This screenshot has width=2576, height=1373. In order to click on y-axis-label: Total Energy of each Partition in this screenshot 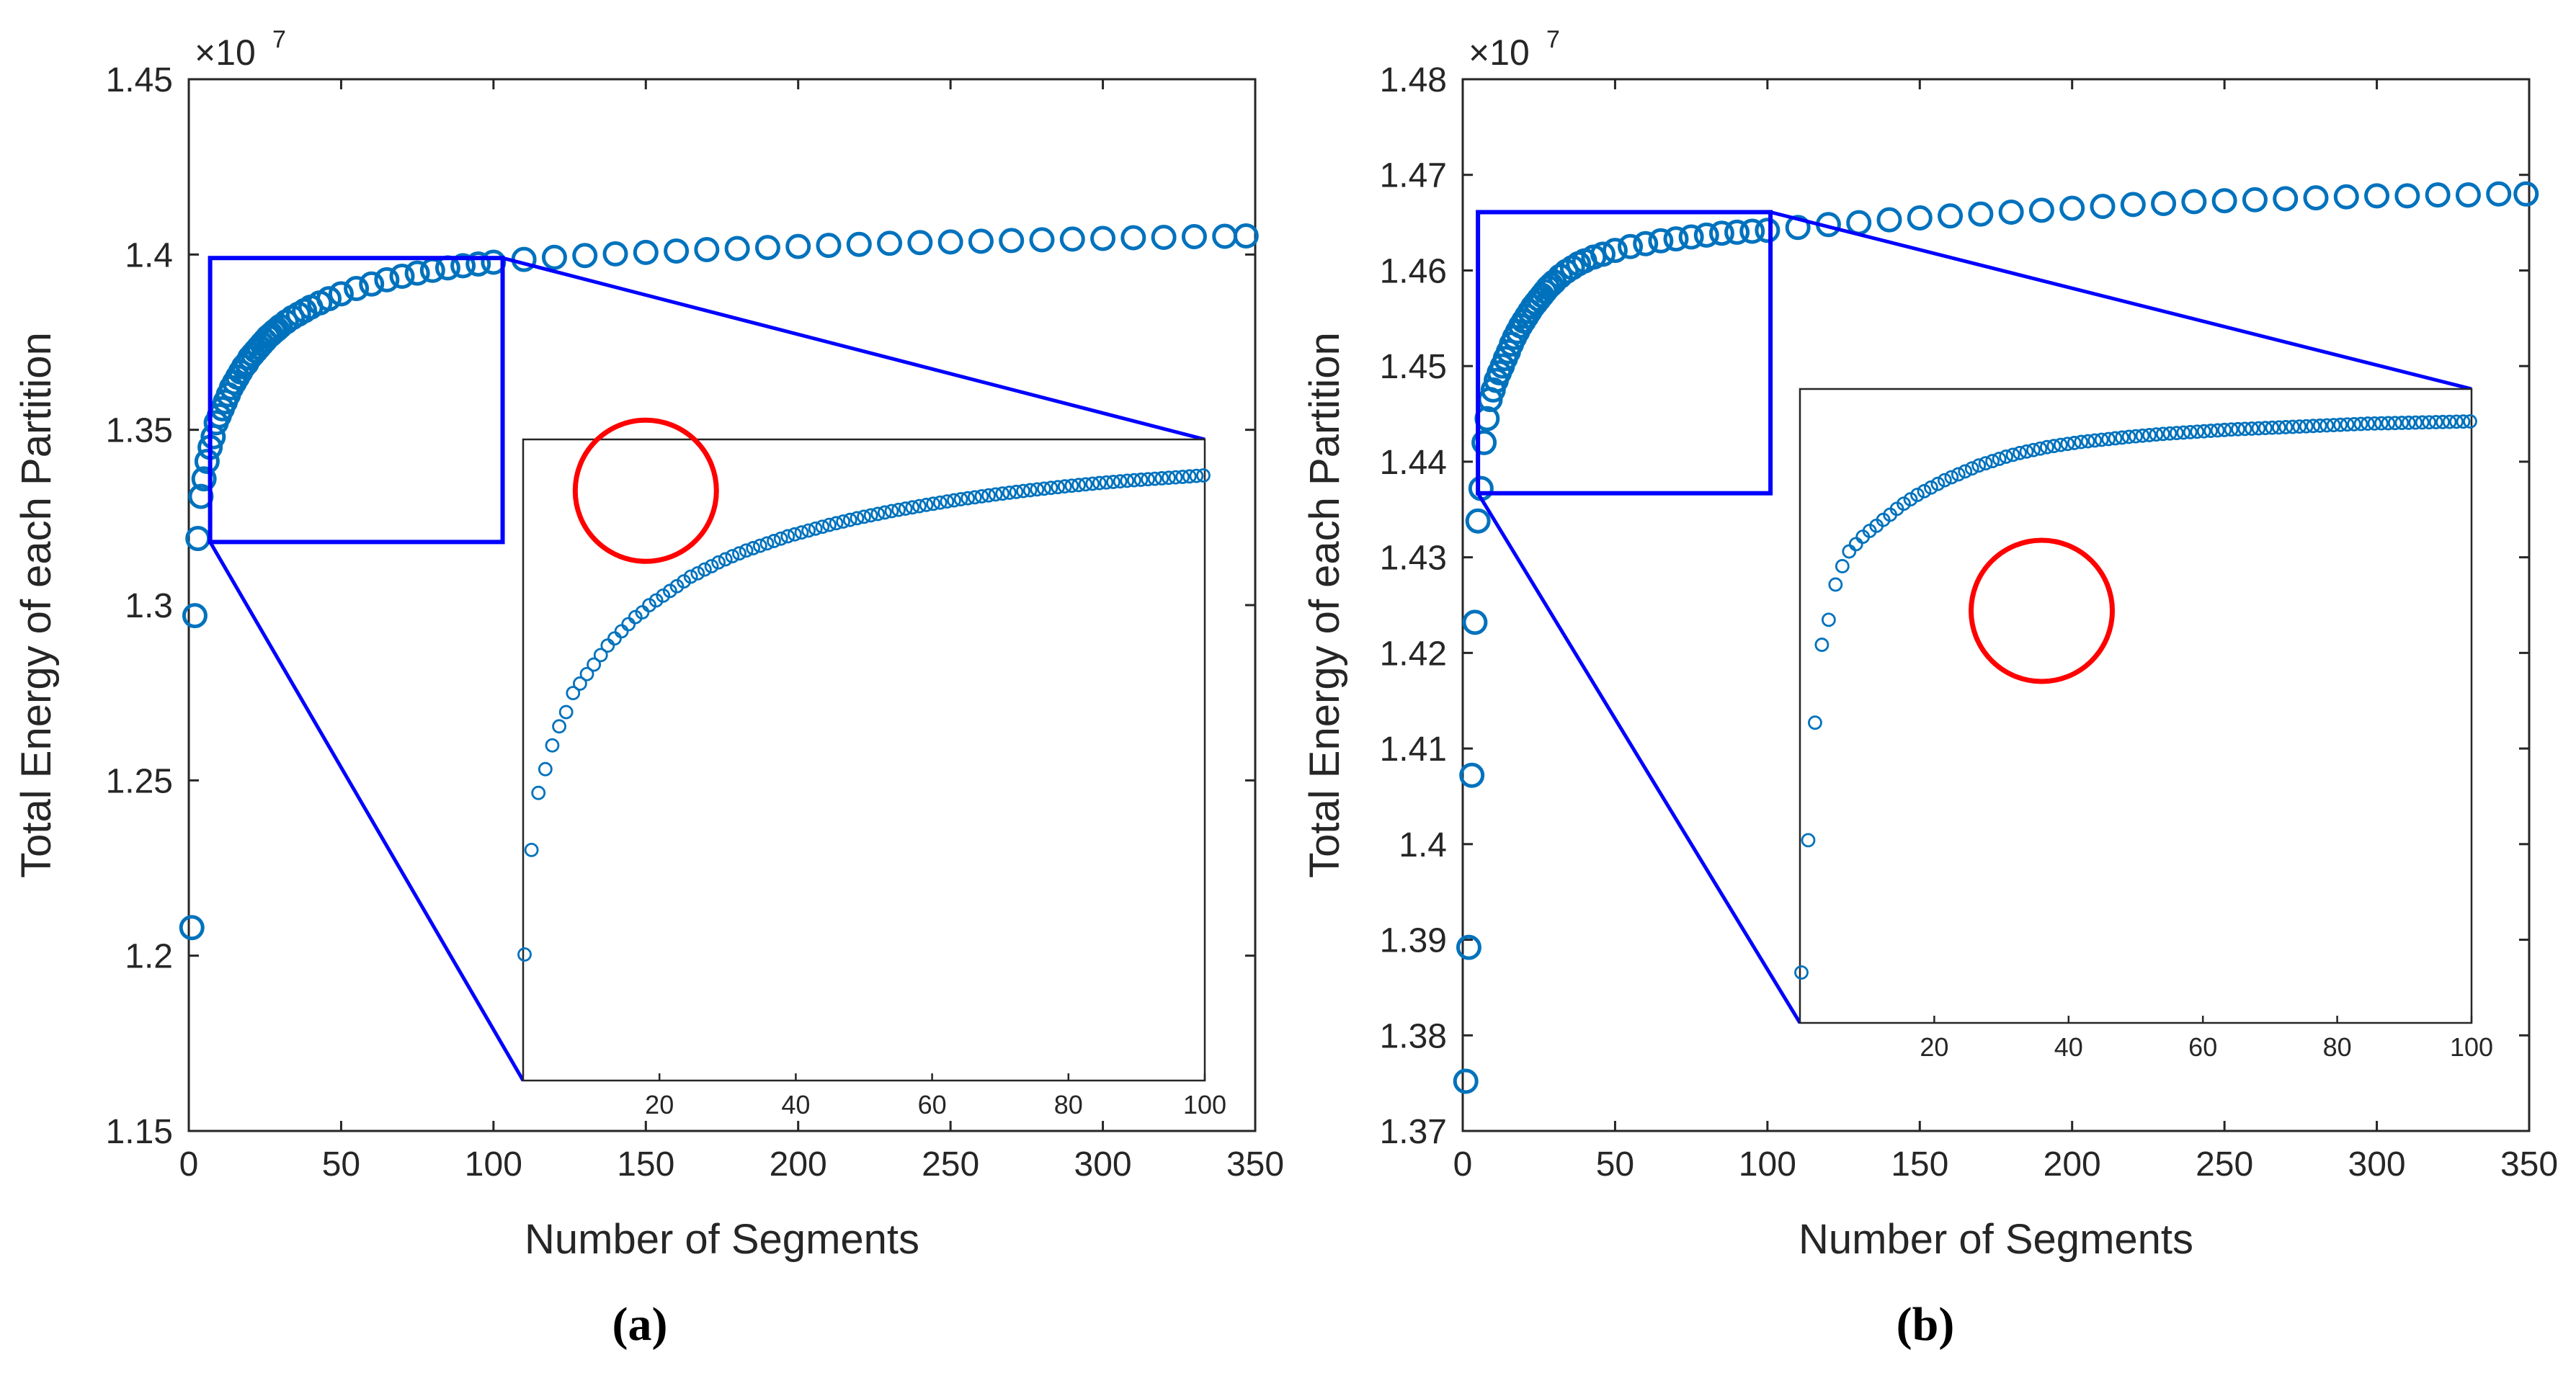, I will do `click(36, 605)`.